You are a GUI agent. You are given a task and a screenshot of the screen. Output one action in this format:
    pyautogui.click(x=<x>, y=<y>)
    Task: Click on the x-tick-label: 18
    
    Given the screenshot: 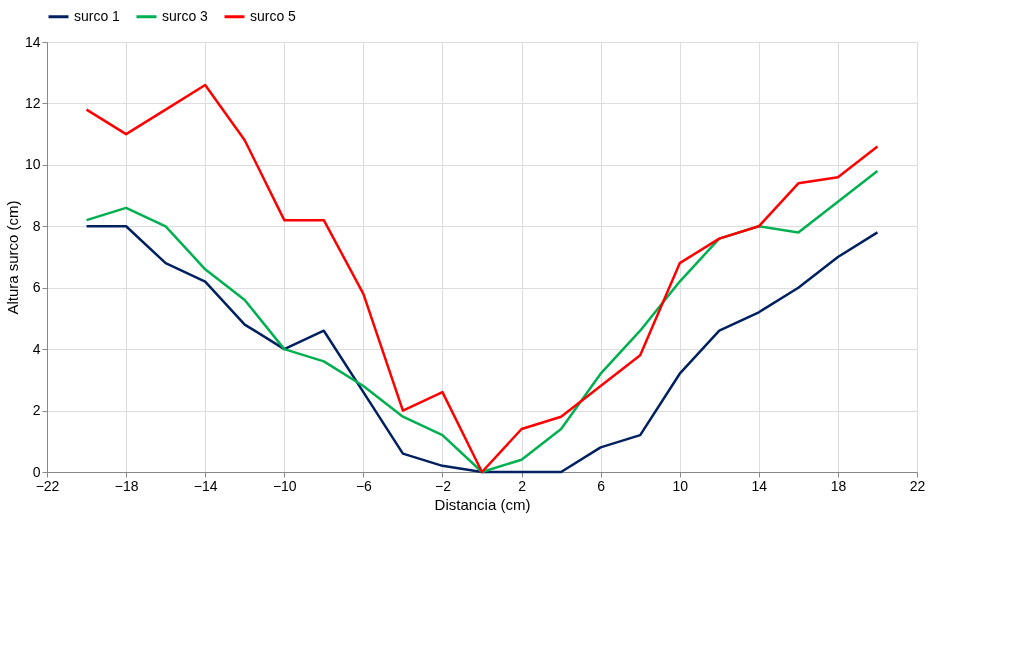 What is the action you would take?
    pyautogui.click(x=838, y=485)
    